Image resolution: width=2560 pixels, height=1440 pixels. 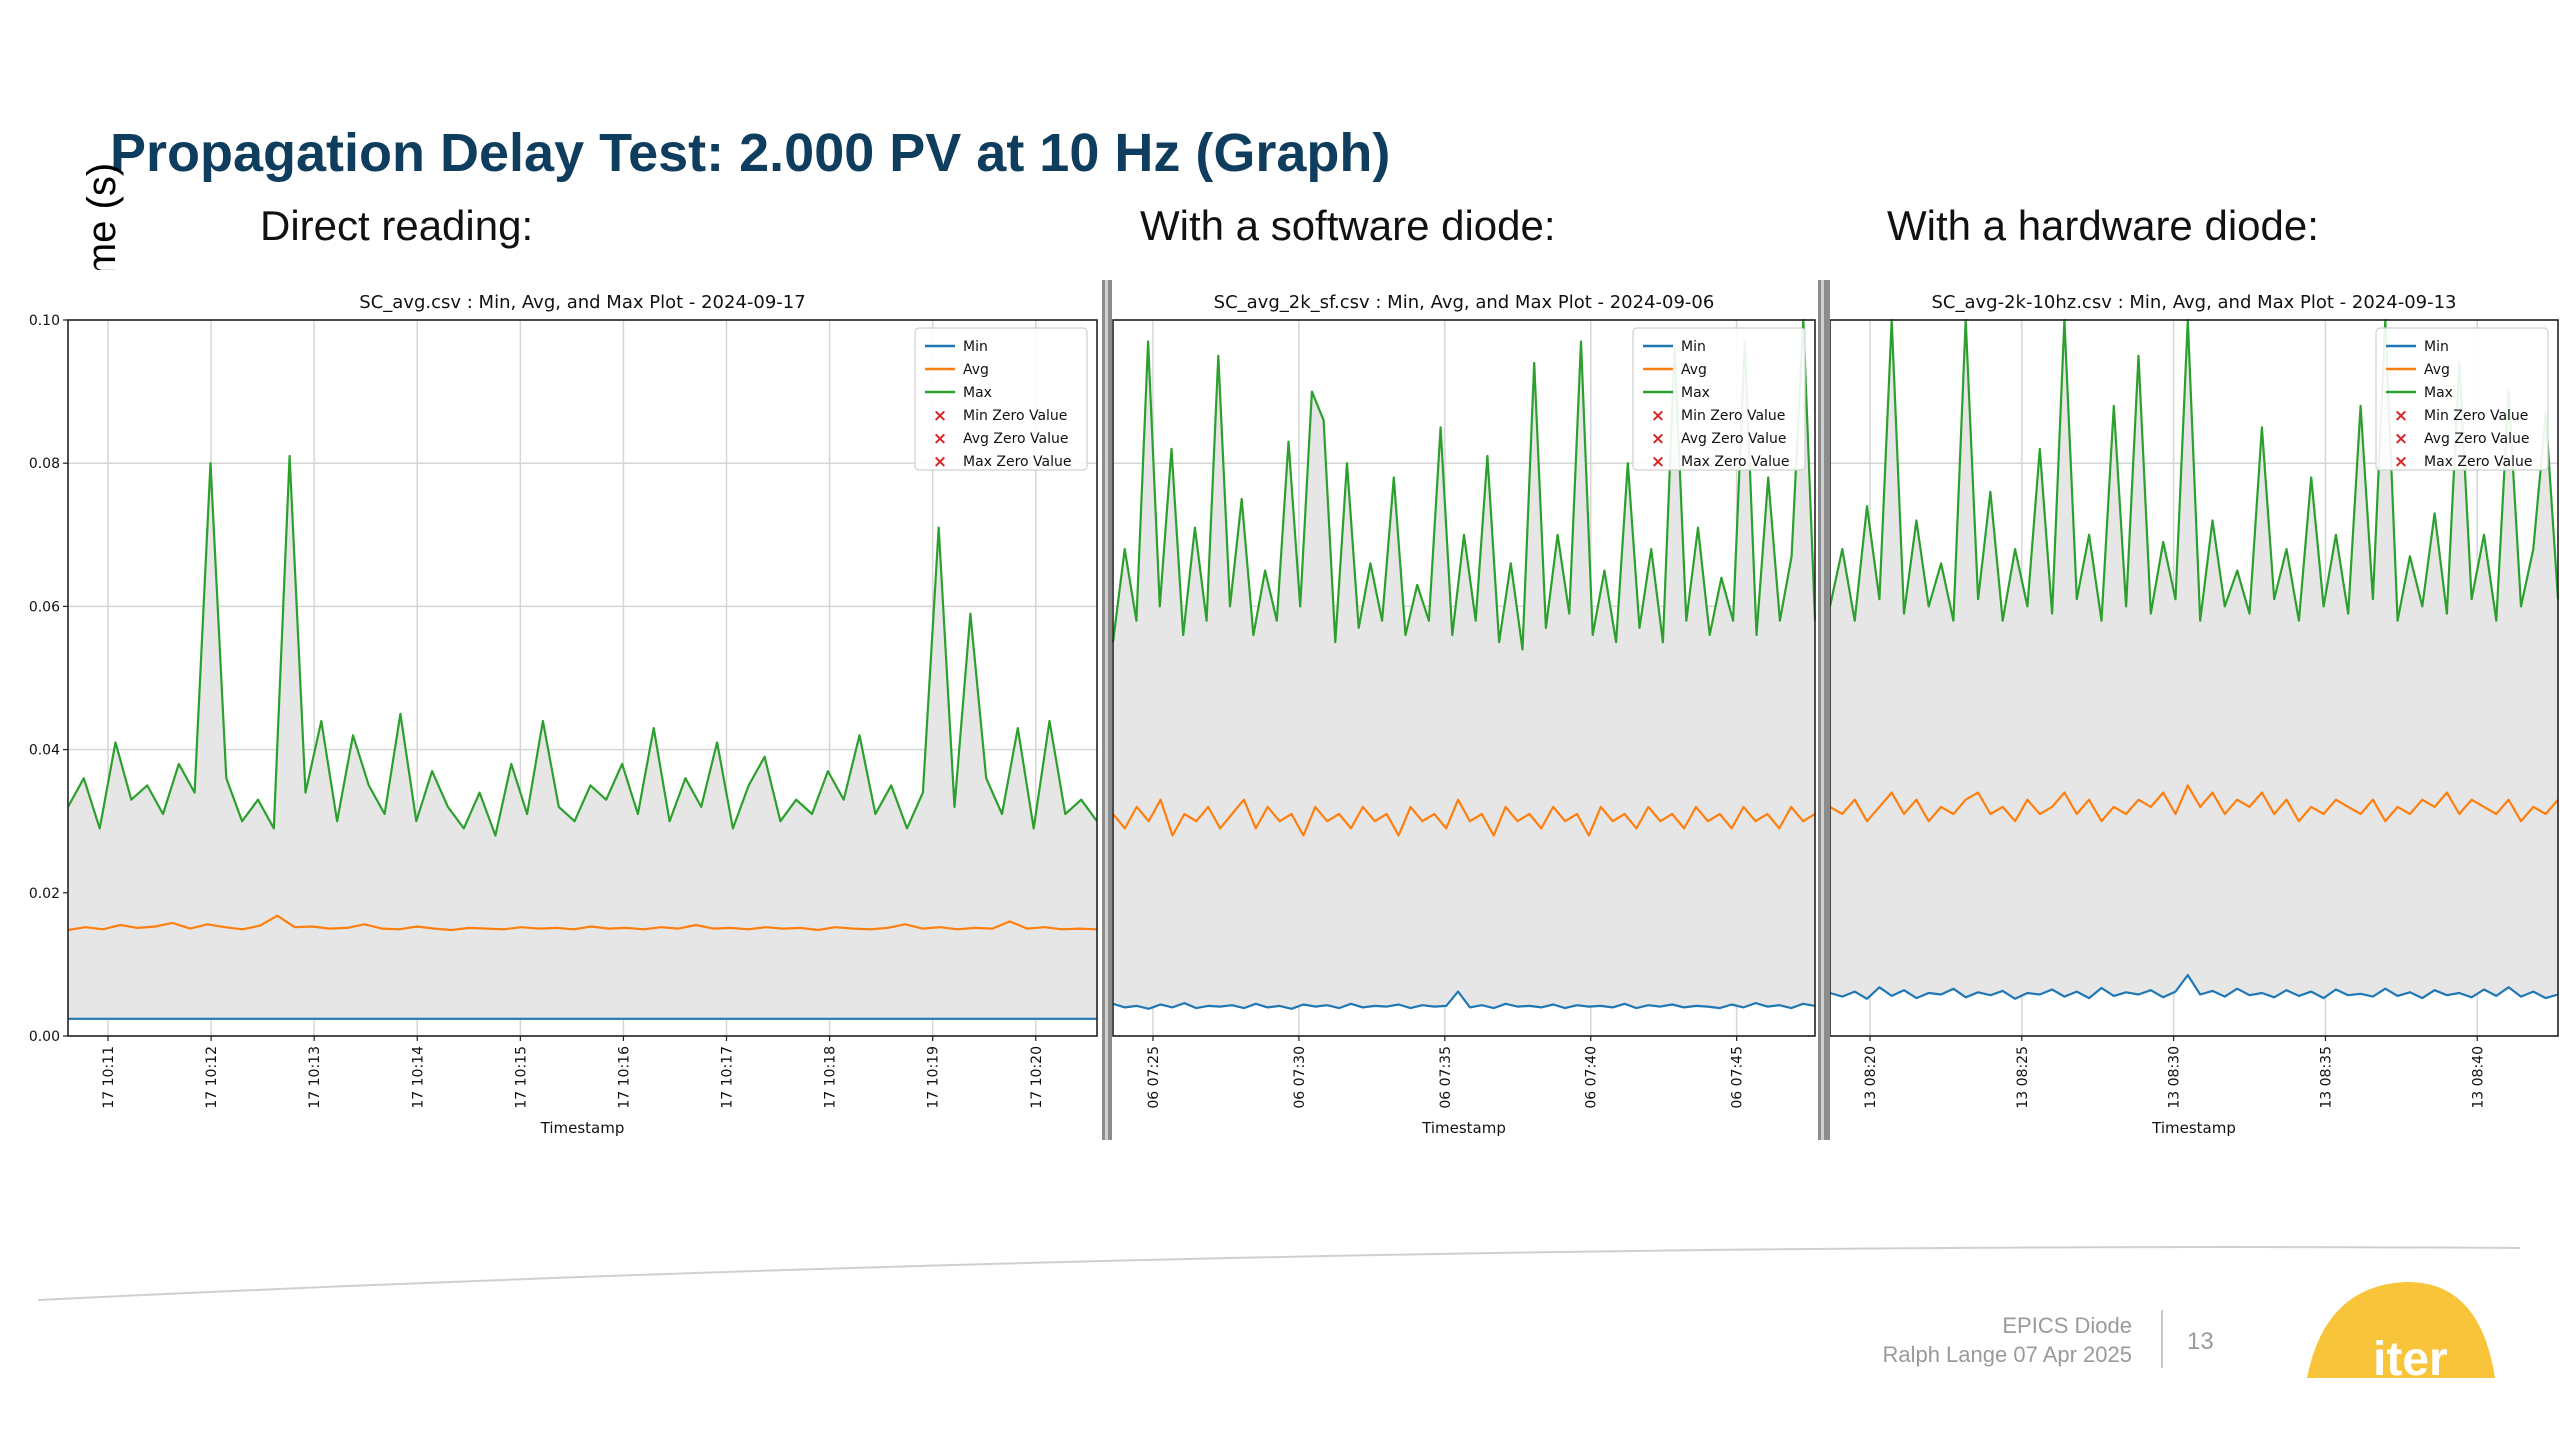 I want to click on logo-text: iter, so click(x=2410, y=1355).